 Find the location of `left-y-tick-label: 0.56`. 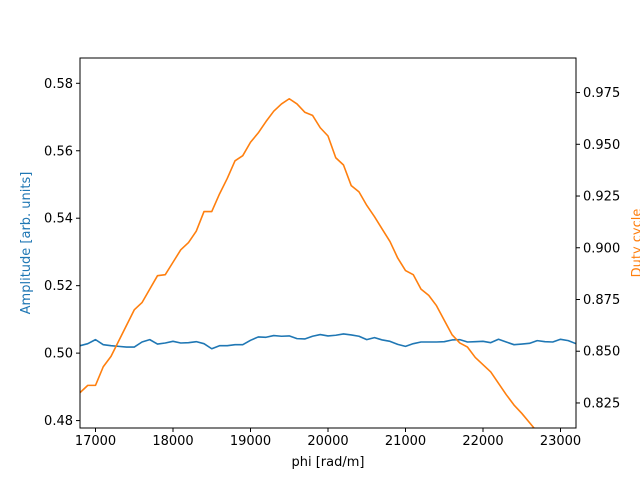

left-y-tick-label: 0.56 is located at coordinates (58, 151).